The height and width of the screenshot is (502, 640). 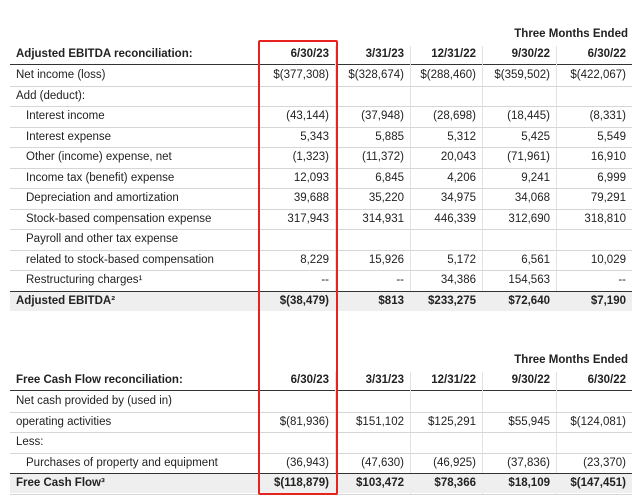 I want to click on value-cell: (43,144), so click(x=307, y=116).